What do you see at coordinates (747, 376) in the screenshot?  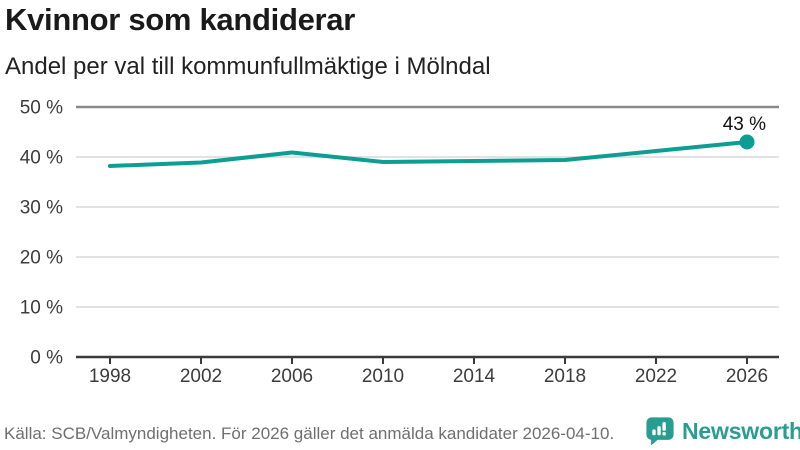 I see `x-tick-label-2026: 2026` at bounding box center [747, 376].